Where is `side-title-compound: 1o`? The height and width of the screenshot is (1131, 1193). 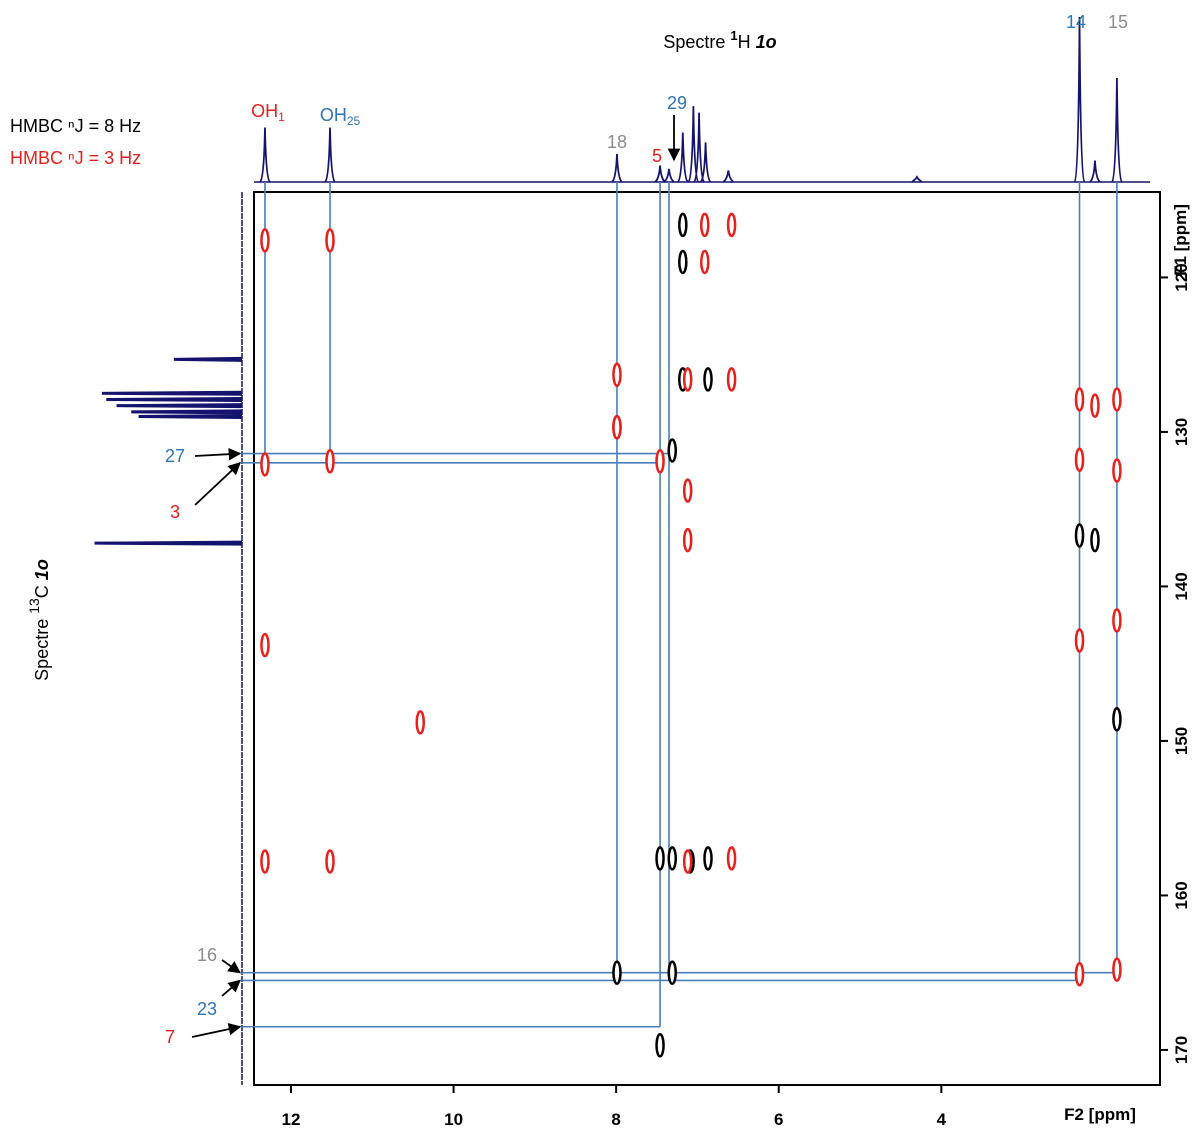
side-title-compound: 1o is located at coordinates (42, 569).